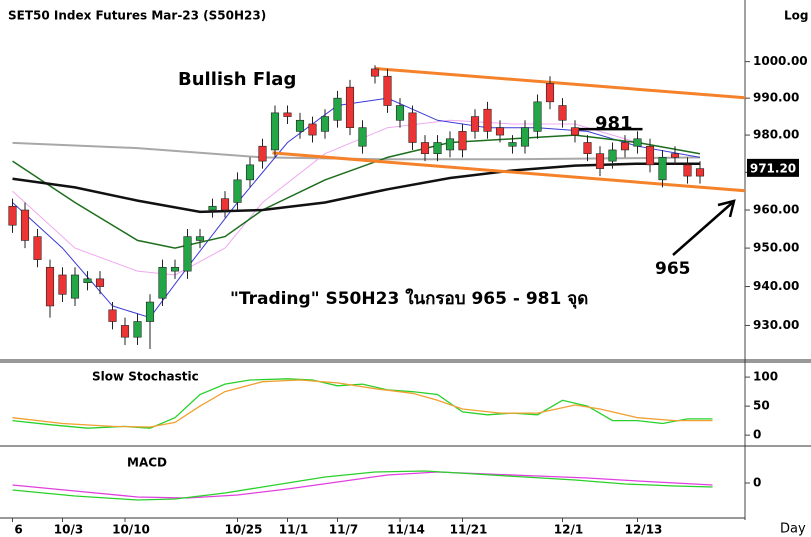 This screenshot has height=537, width=811. I want to click on annotation: 965, so click(673, 269).